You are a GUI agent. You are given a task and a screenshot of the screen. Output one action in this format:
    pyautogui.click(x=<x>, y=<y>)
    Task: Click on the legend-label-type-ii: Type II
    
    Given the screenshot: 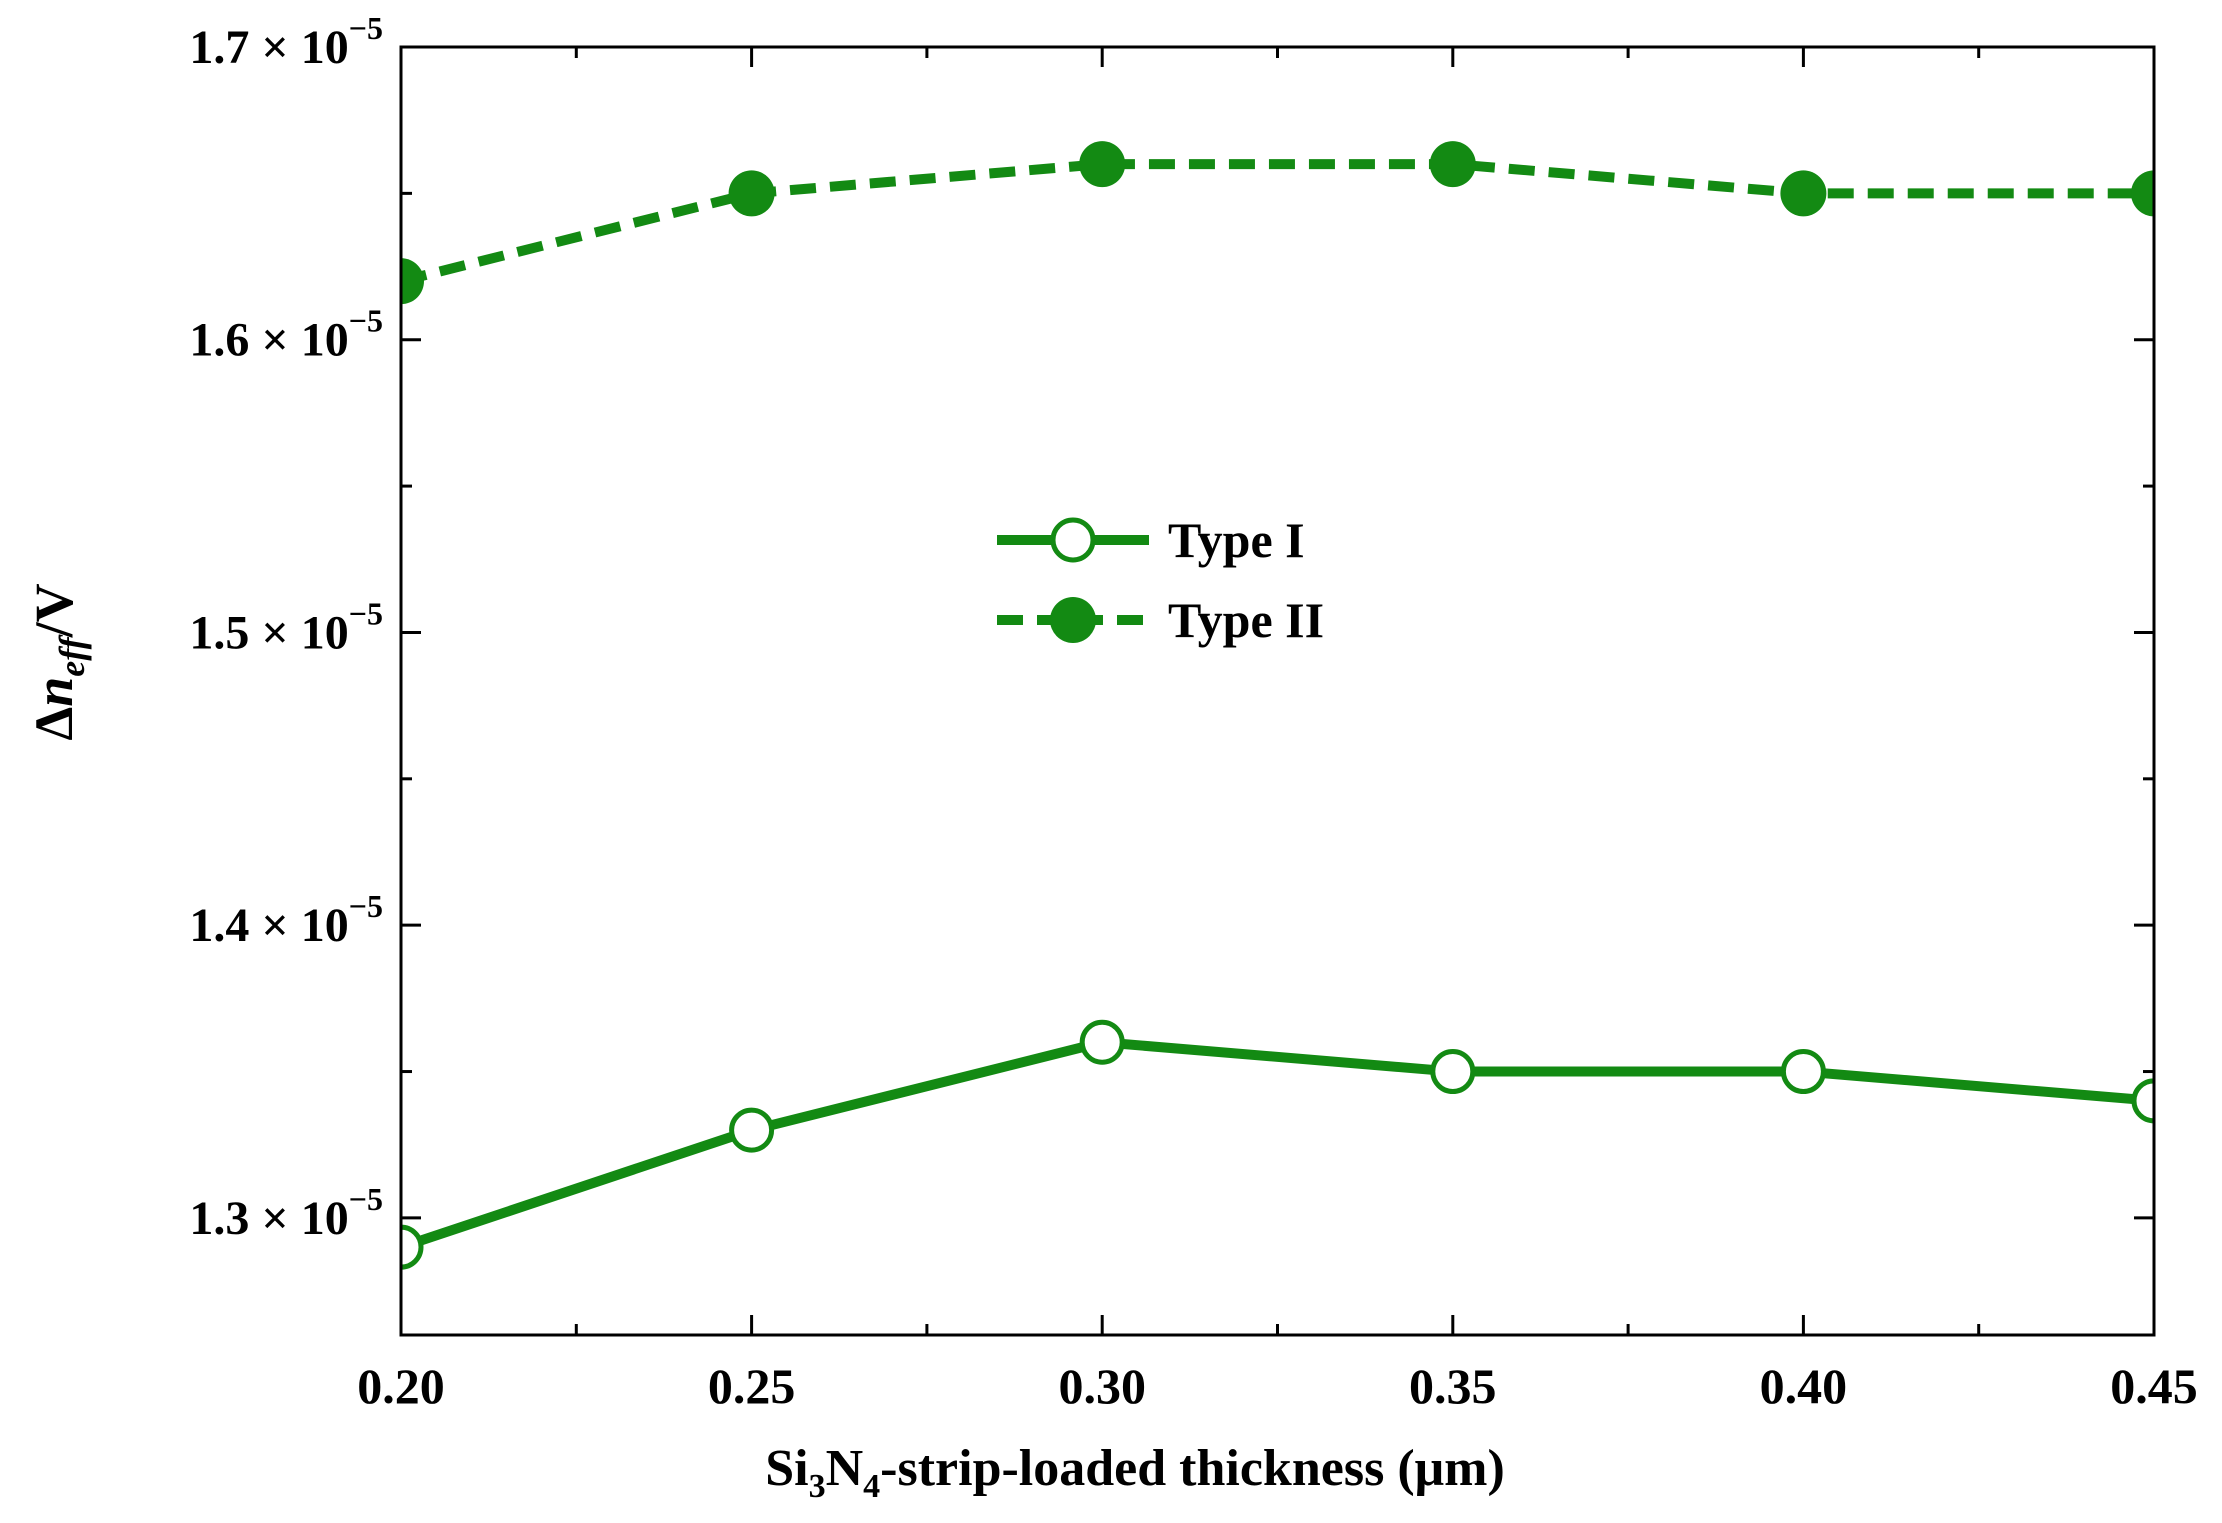 What is the action you would take?
    pyautogui.click(x=1246, y=620)
    